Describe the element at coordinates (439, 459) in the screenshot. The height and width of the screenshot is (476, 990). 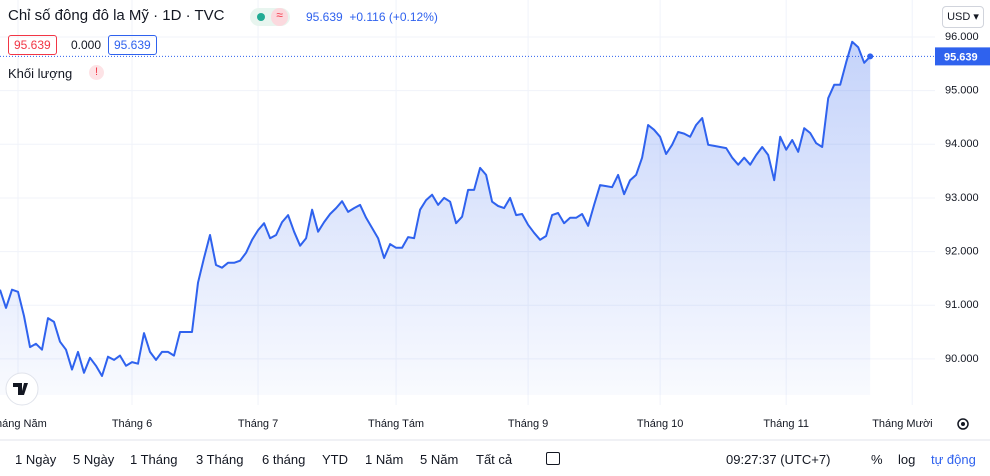
I see `range-button: 5 Năm` at that location.